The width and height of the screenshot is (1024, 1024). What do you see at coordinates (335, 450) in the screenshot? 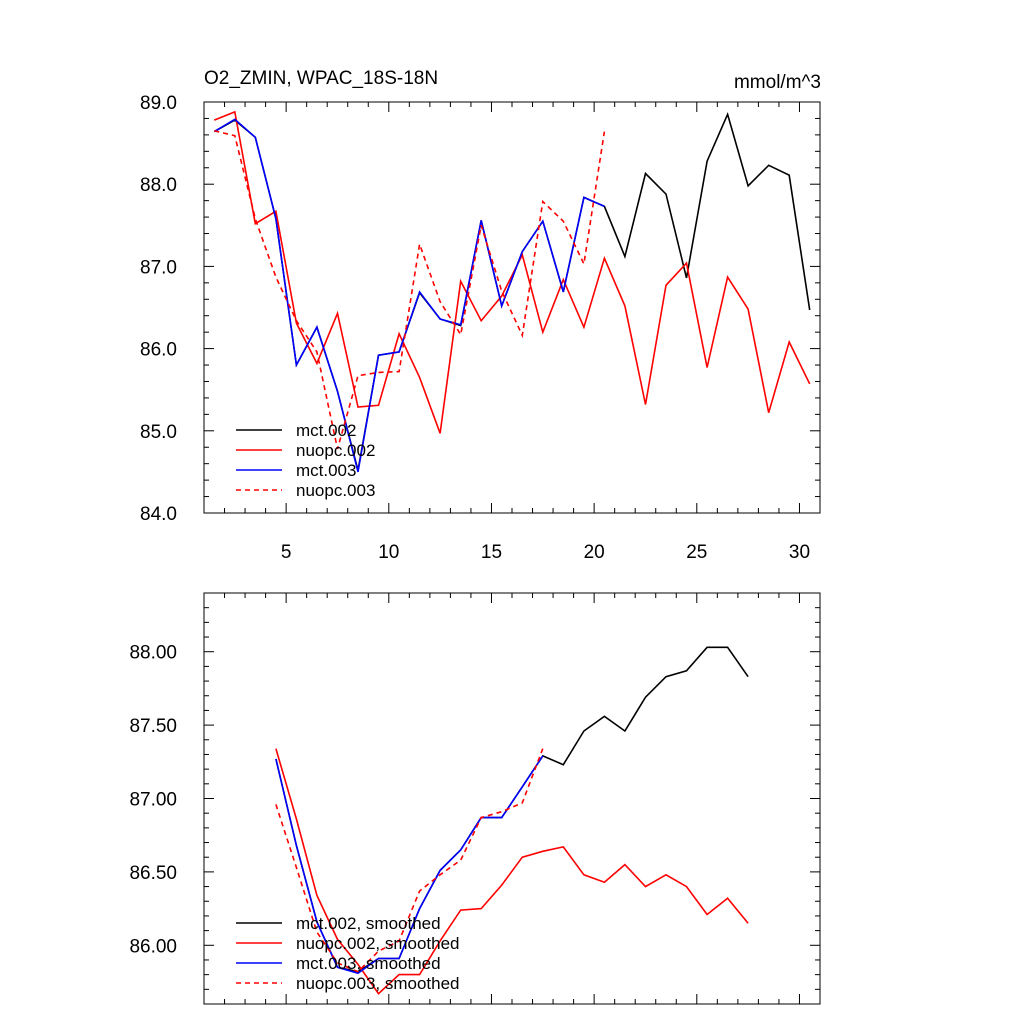
I see `legend-label: nuopc.002` at bounding box center [335, 450].